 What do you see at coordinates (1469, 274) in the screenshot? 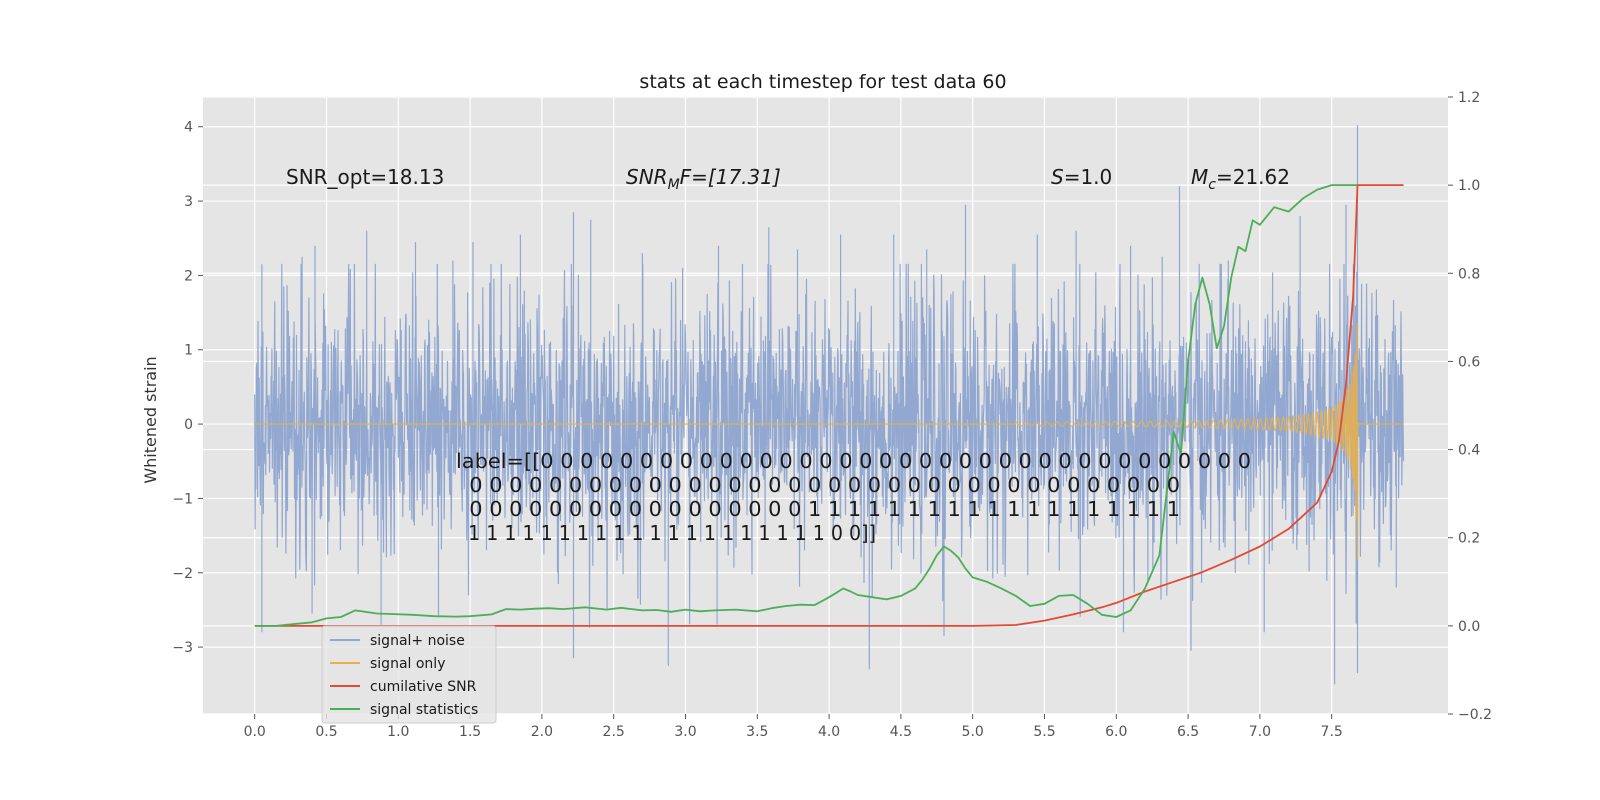
I see `y2-tick-label-5: 0.8` at bounding box center [1469, 274].